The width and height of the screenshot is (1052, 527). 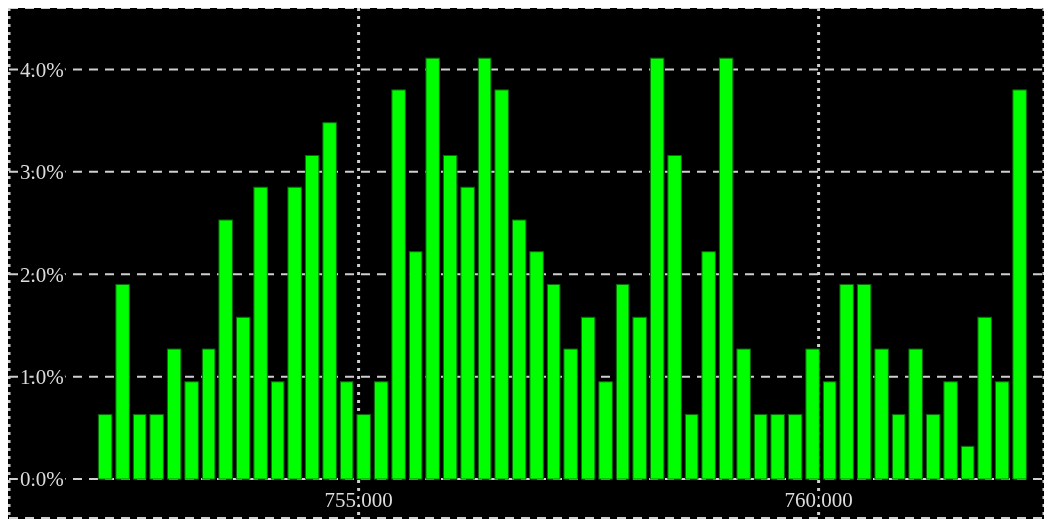 What do you see at coordinates (42, 479) in the screenshot?
I see `y-tick-label: 0.0%` at bounding box center [42, 479].